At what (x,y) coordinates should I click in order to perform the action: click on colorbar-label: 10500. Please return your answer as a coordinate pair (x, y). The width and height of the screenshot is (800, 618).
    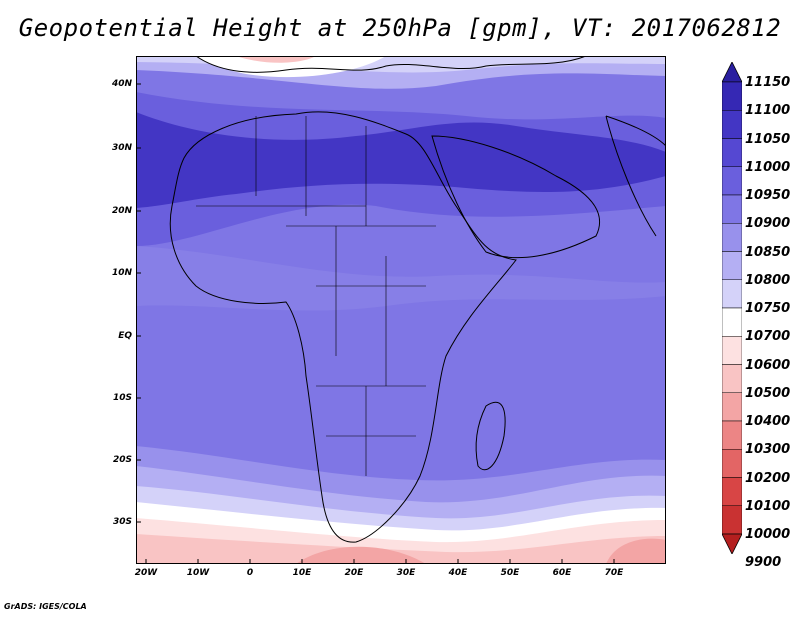
    Looking at the image, I should click on (768, 393).